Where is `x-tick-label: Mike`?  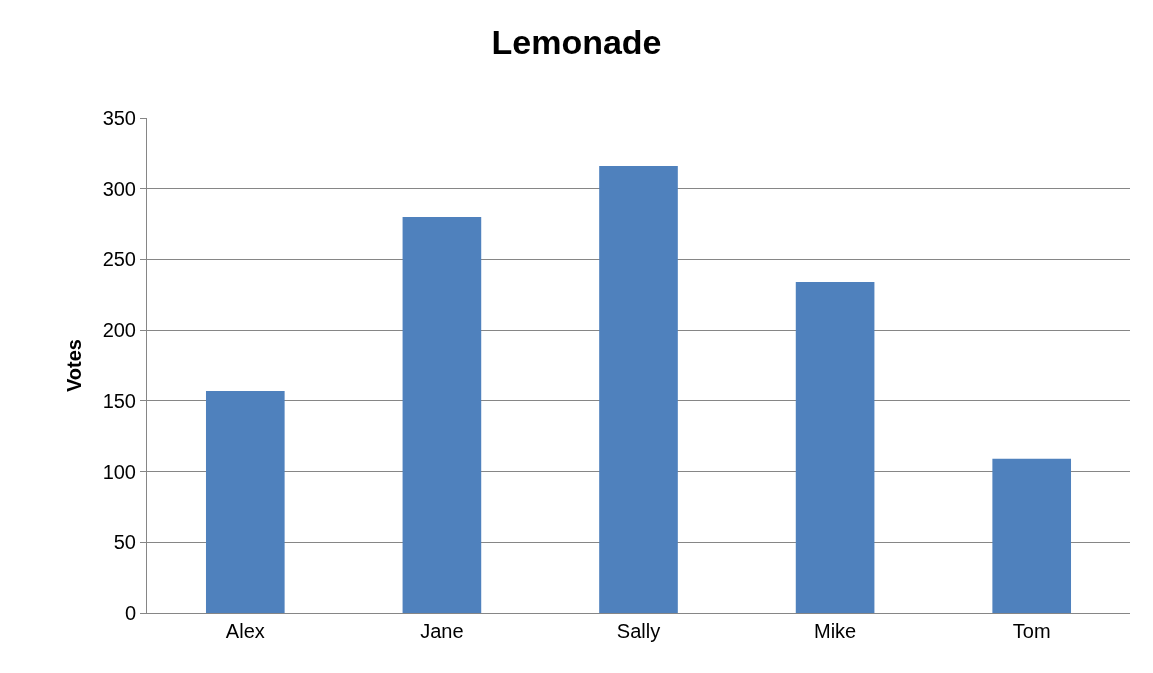
x-tick-label: Mike is located at coordinates (835, 631).